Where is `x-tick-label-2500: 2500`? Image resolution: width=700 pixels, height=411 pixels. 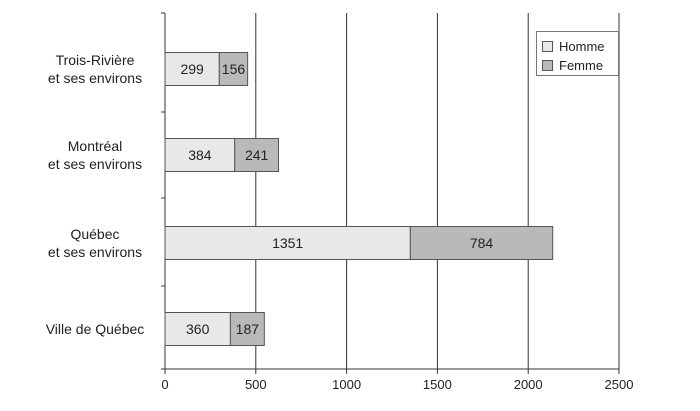
x-tick-label-2500: 2500 is located at coordinates (619, 384).